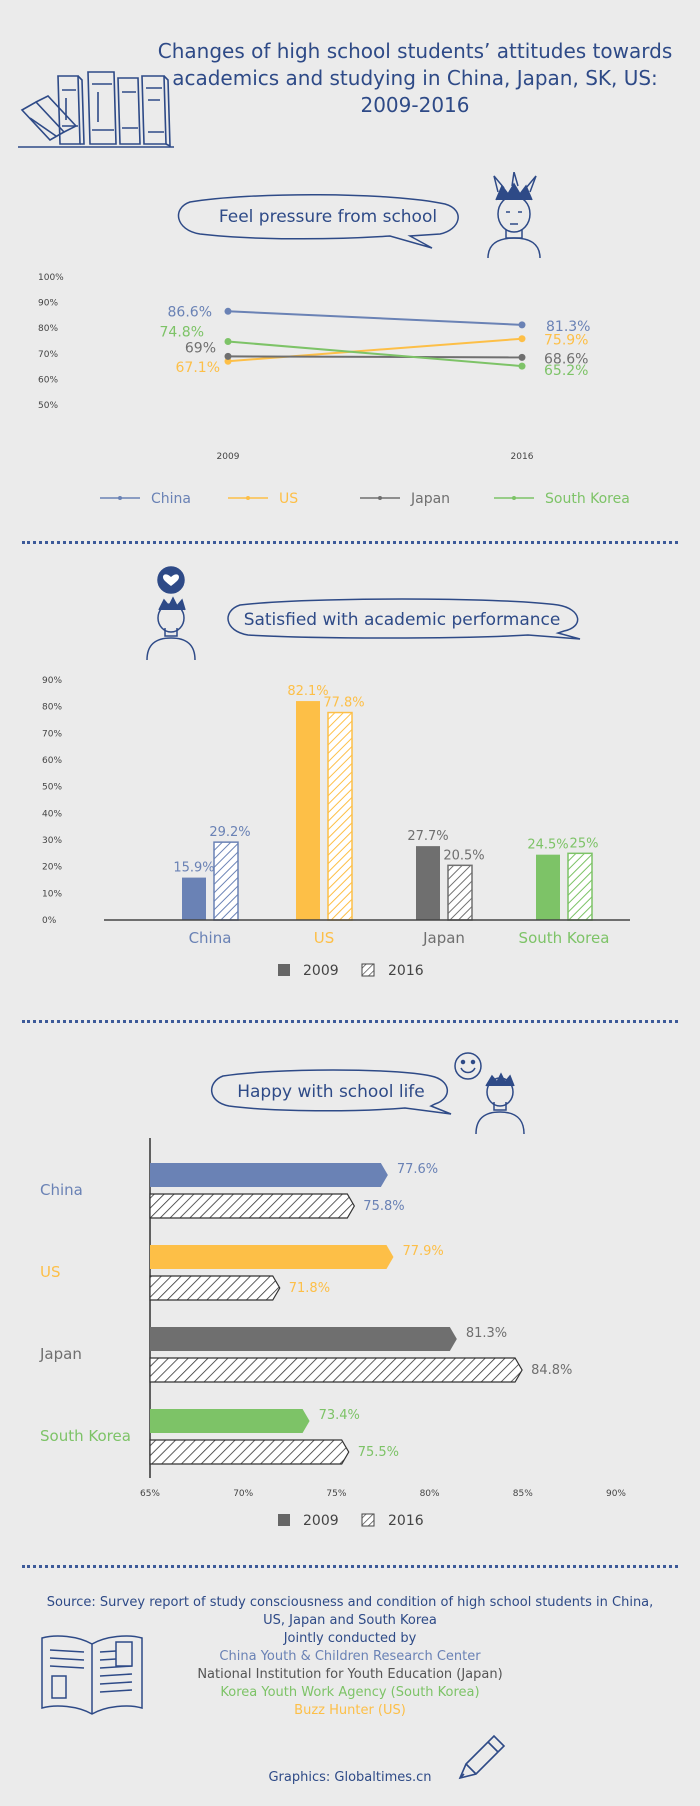 The width and height of the screenshot is (700, 1806). I want to click on chart2-title: Satisfied with academic performance, so click(402, 620).